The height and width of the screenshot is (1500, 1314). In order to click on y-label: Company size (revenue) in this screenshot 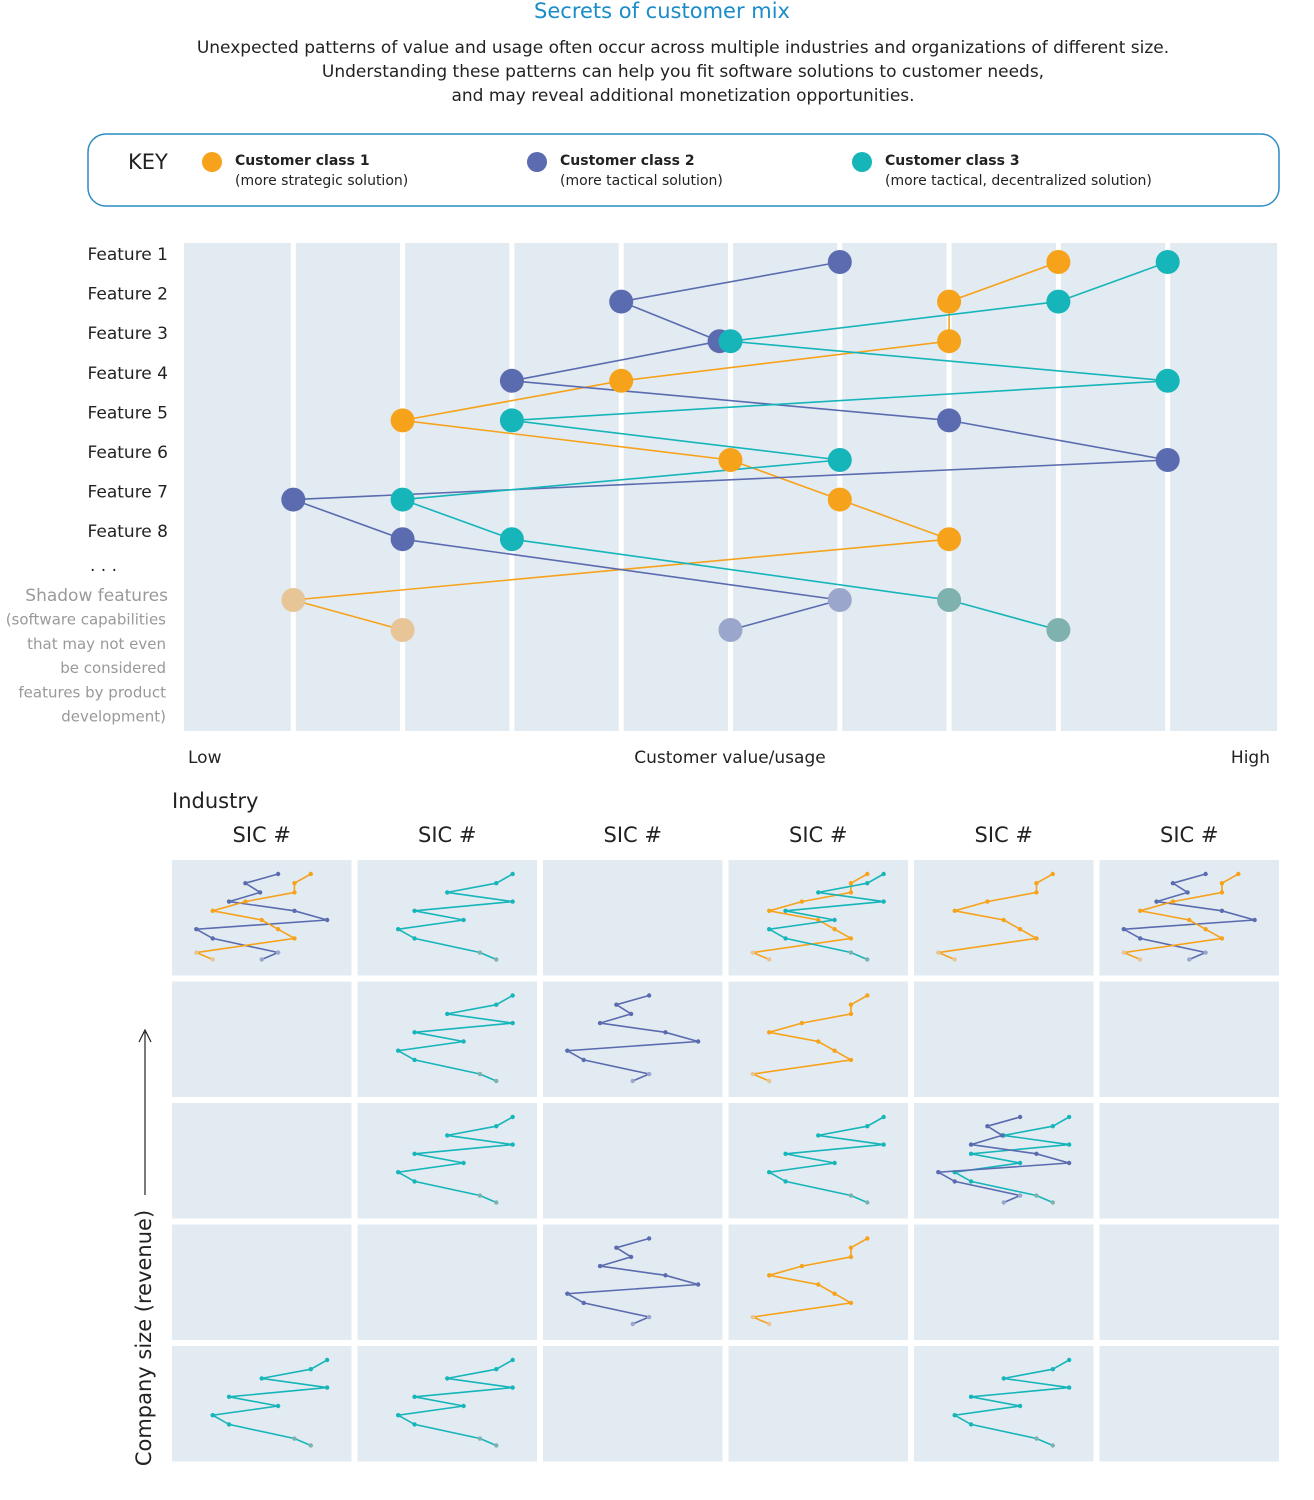, I will do `click(144, 1338)`.